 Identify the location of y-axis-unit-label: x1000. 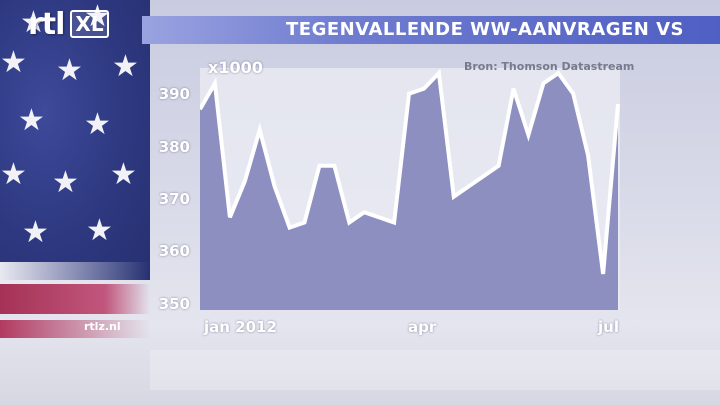
(235, 67).